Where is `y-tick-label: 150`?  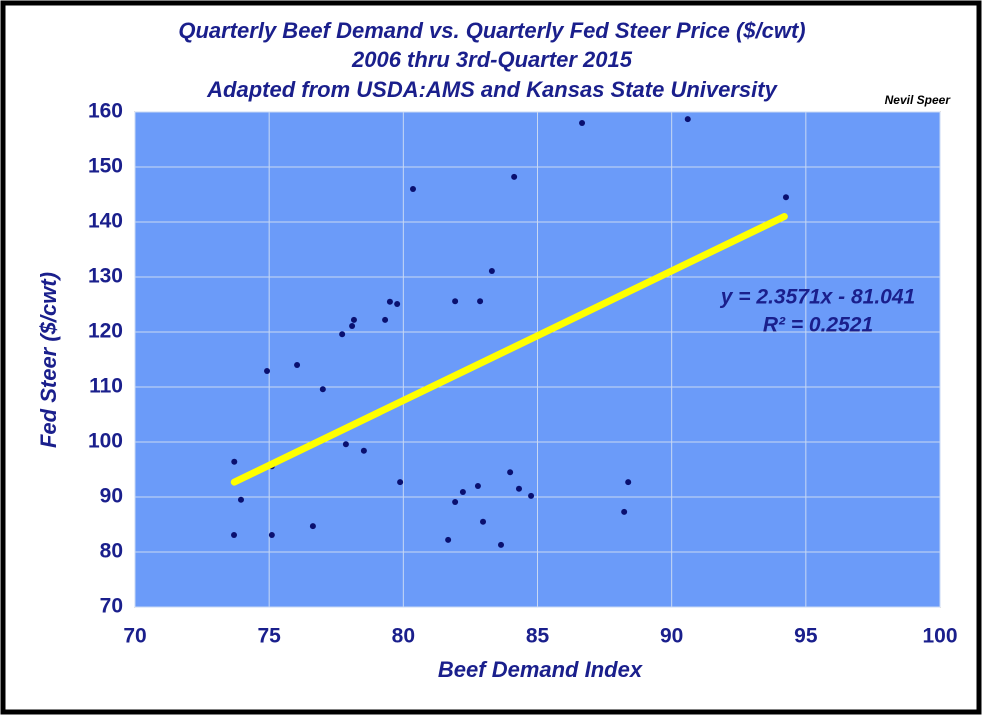
y-tick-label: 150 is located at coordinates (105, 166).